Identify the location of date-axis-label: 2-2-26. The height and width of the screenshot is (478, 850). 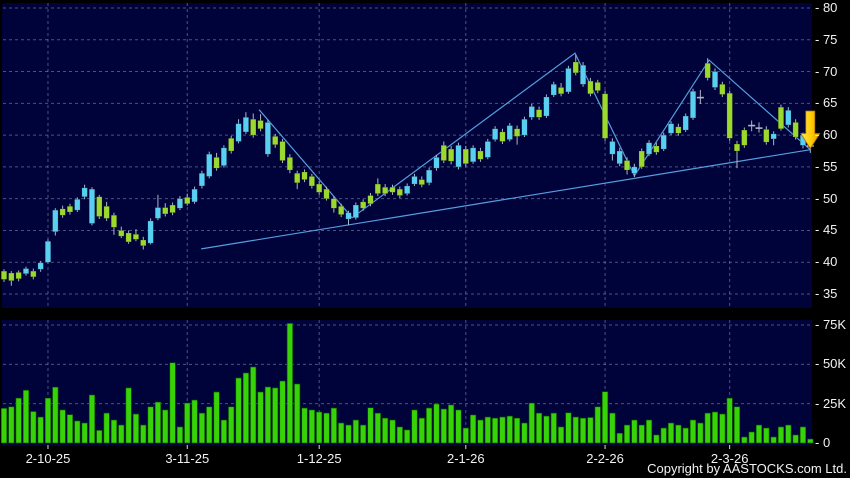
(605, 458).